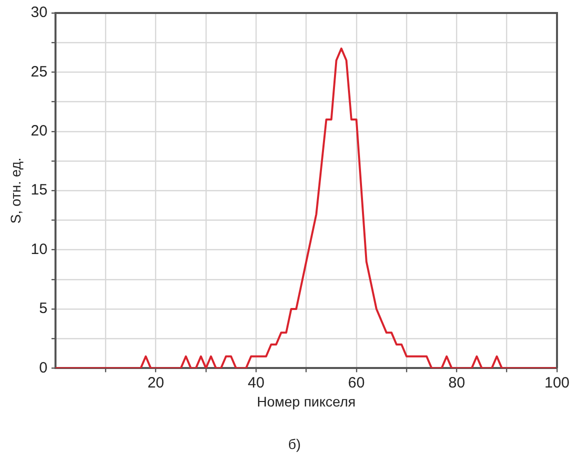 Image resolution: width=573 pixels, height=463 pixels. Describe the element at coordinates (256, 383) in the screenshot. I see `x-tick-label: 40` at that location.